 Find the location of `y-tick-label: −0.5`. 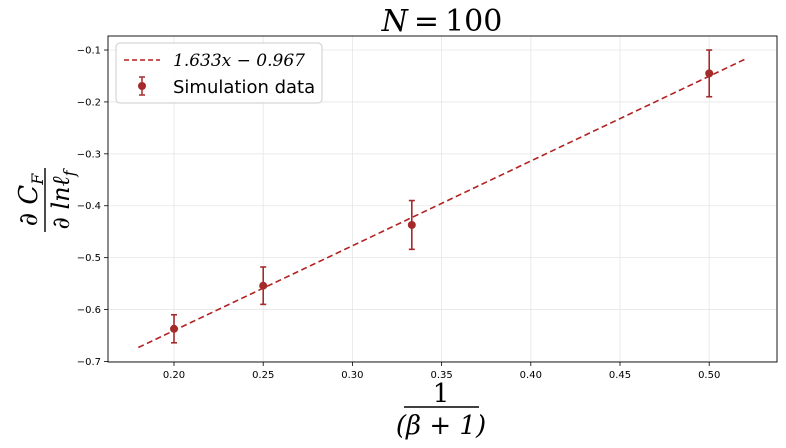

y-tick-label: −0.5 is located at coordinates (89, 258).